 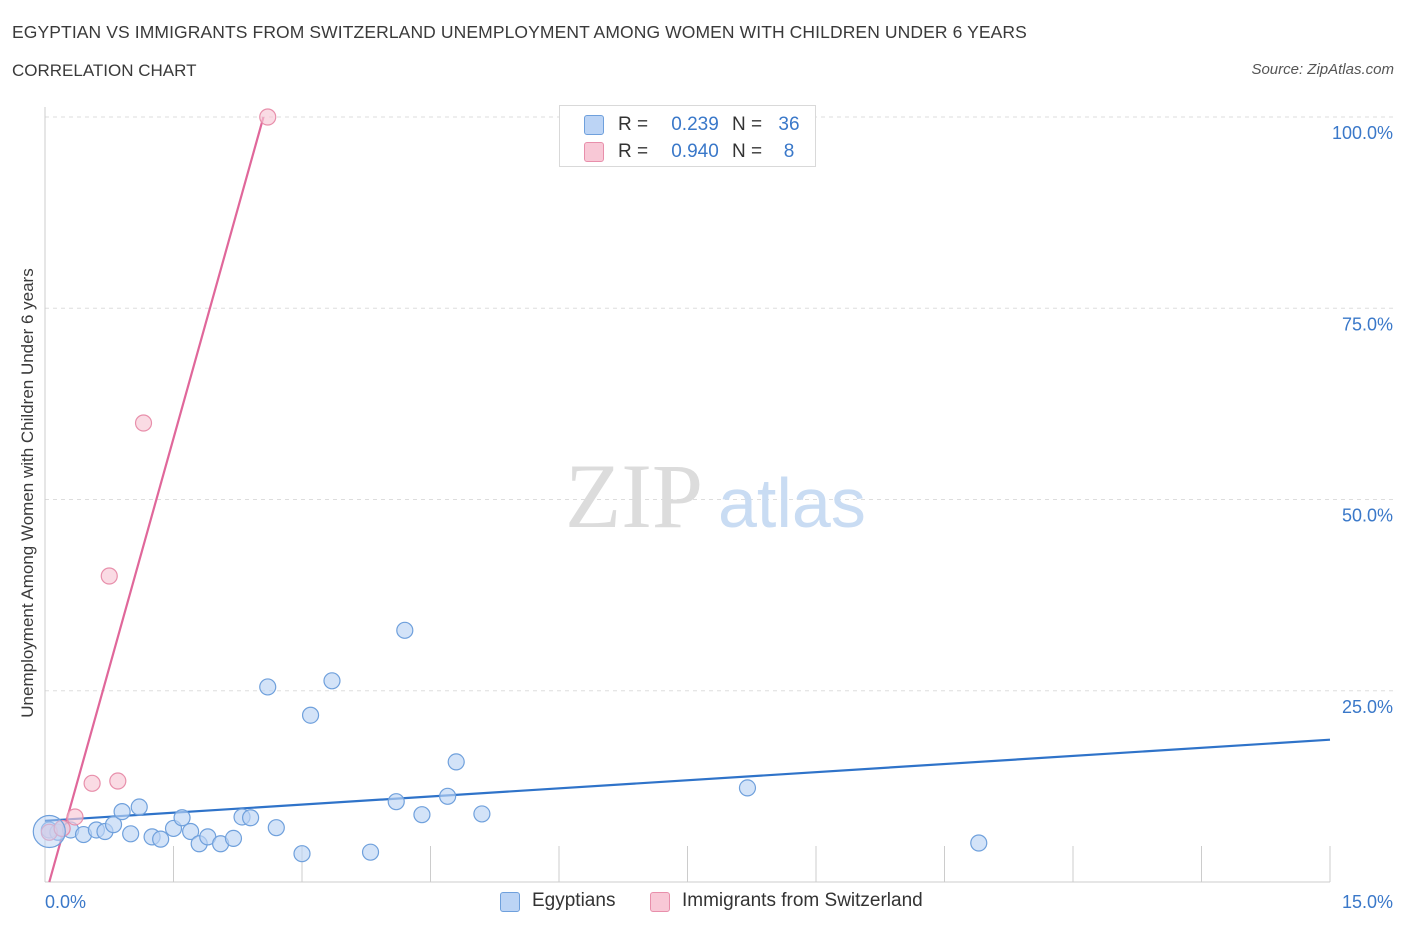 What do you see at coordinates (789, 124) in the screenshot?
I see `n-value: 36` at bounding box center [789, 124].